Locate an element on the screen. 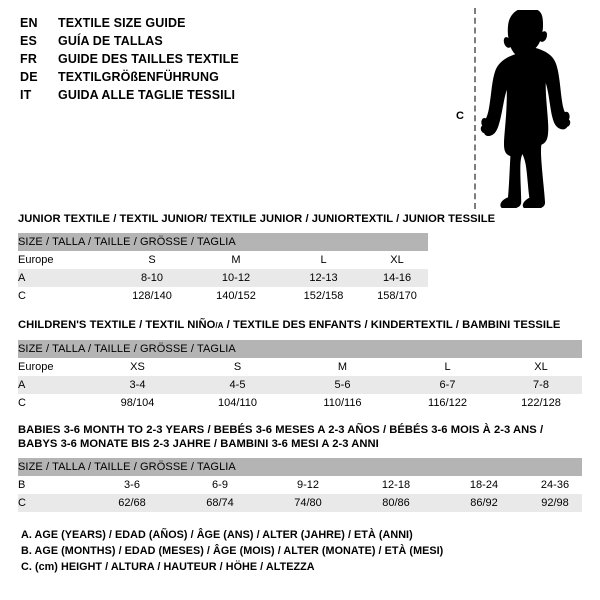 The width and height of the screenshot is (600, 600). cell-value: 8-10 is located at coordinates (152, 278).